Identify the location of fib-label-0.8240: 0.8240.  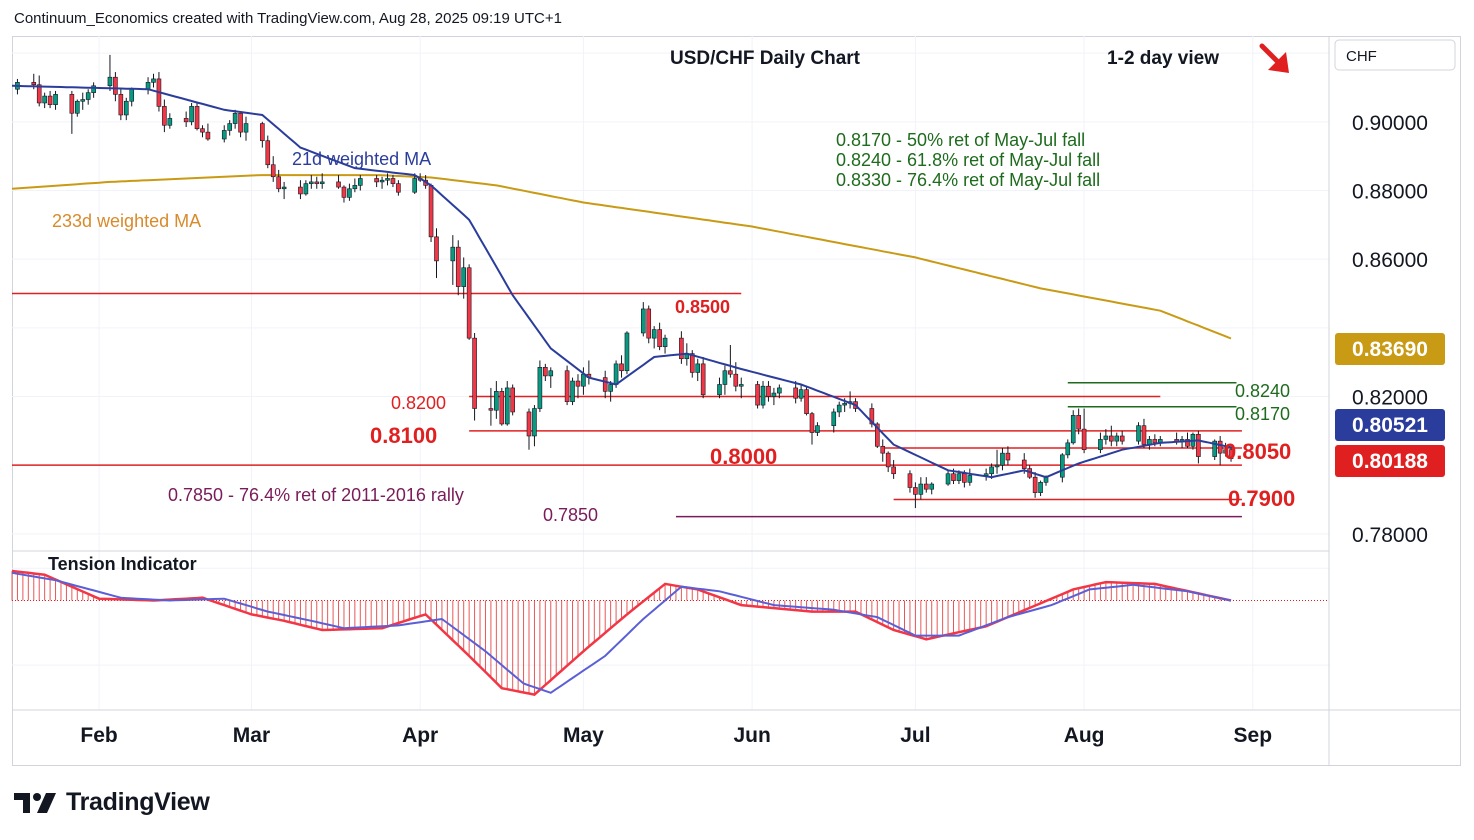
(1262, 391).